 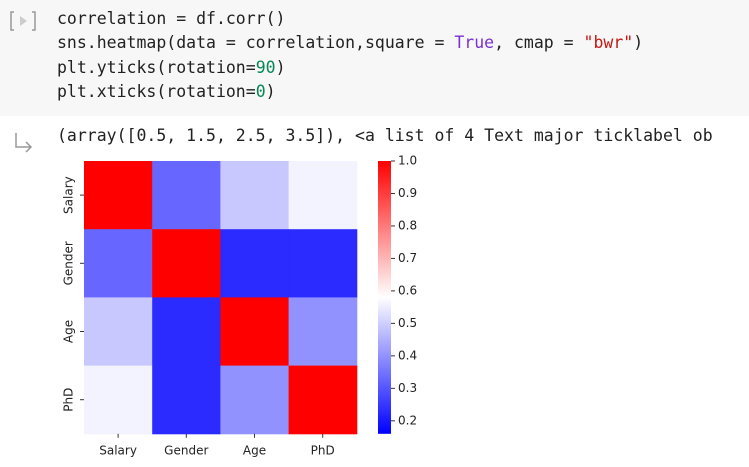 What do you see at coordinates (323, 450) in the screenshot?
I see `x-tick-label: PhD` at bounding box center [323, 450].